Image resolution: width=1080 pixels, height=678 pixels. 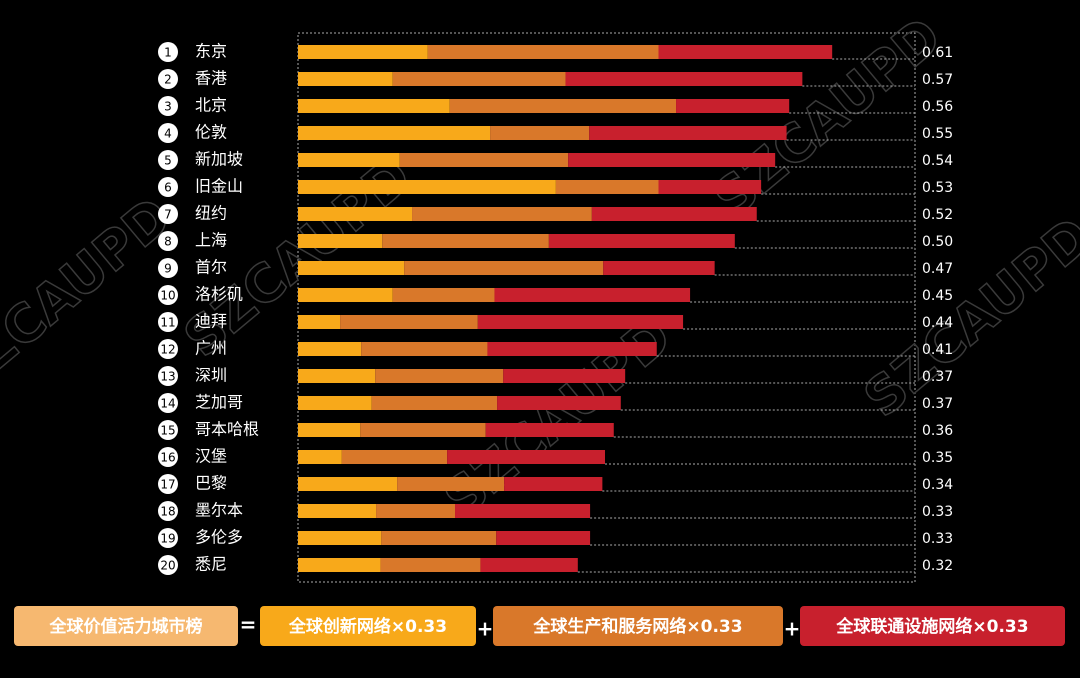 I want to click on plus-sign: +, so click(x=792, y=629).